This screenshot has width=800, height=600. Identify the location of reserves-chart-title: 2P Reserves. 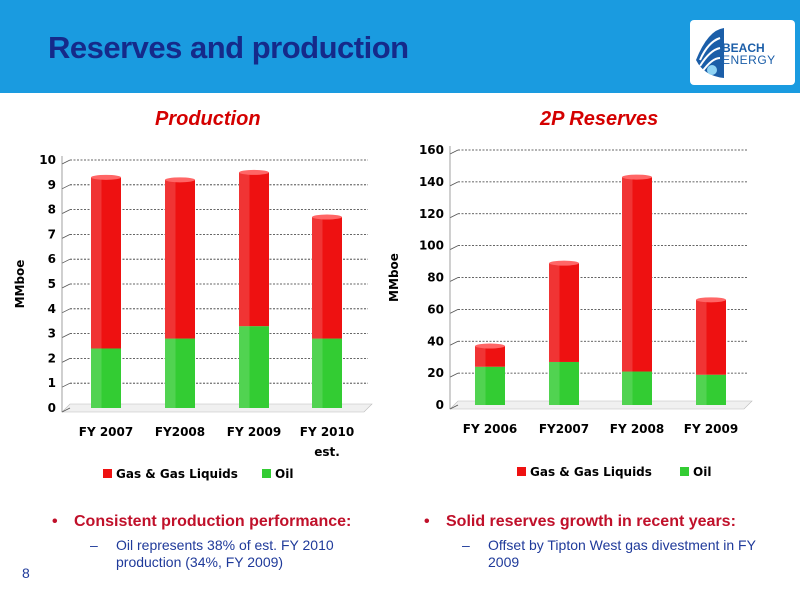
(599, 119).